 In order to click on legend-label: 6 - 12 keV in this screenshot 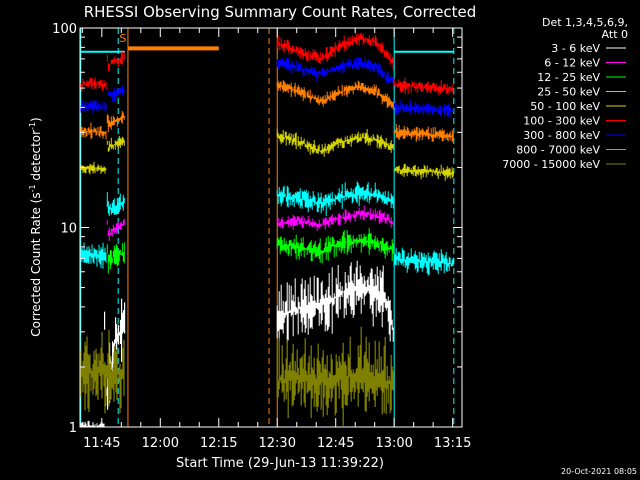, I will do `click(572, 63)`.